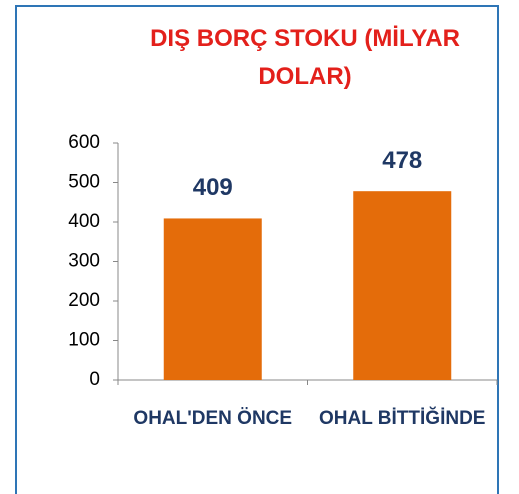 The width and height of the screenshot is (519, 494). I want to click on y-tick-label: 100, so click(84, 340).